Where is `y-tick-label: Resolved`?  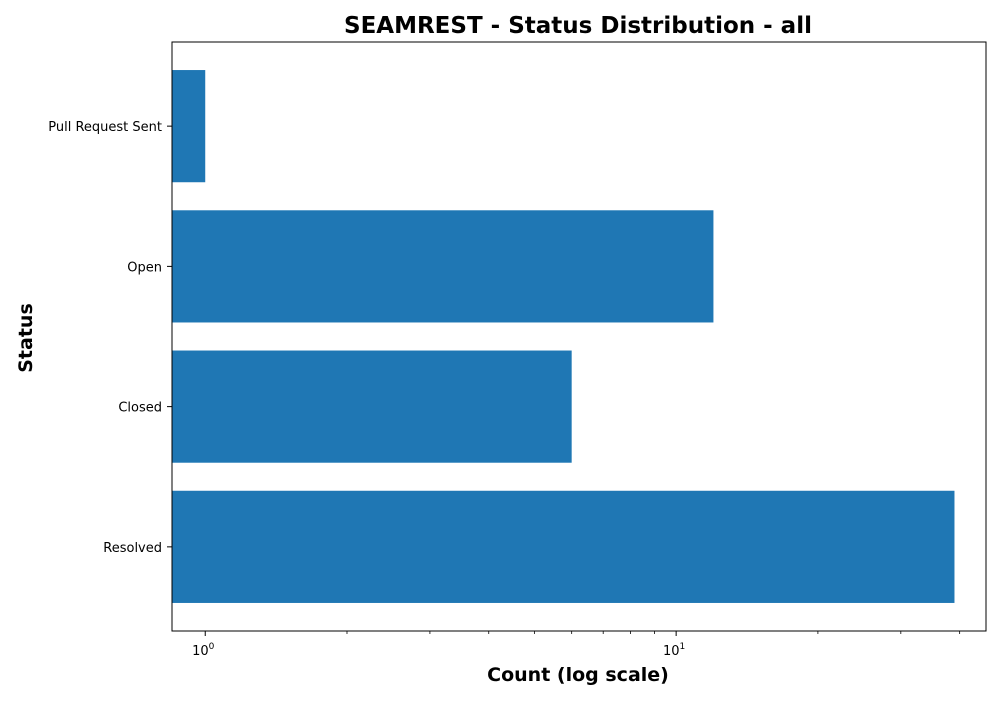
y-tick-label: Resolved is located at coordinates (132, 548).